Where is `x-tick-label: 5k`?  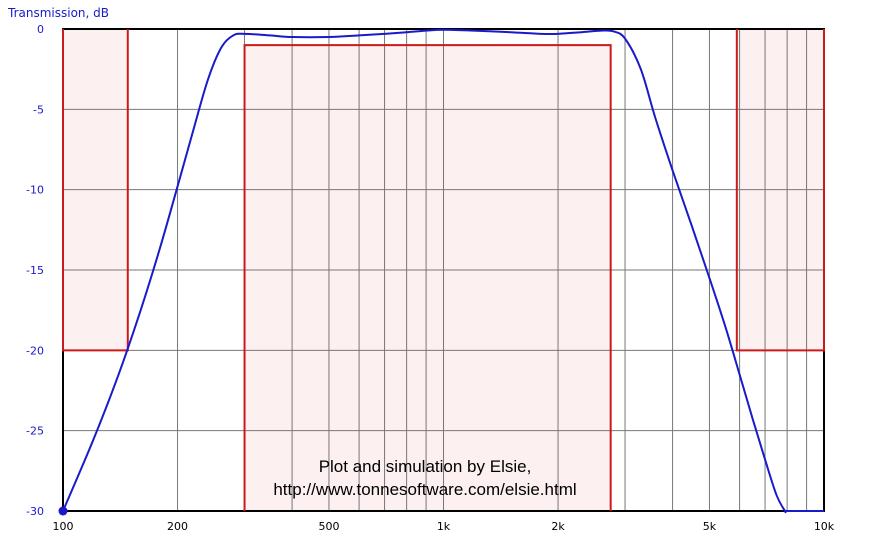
x-tick-label: 5k is located at coordinates (710, 526).